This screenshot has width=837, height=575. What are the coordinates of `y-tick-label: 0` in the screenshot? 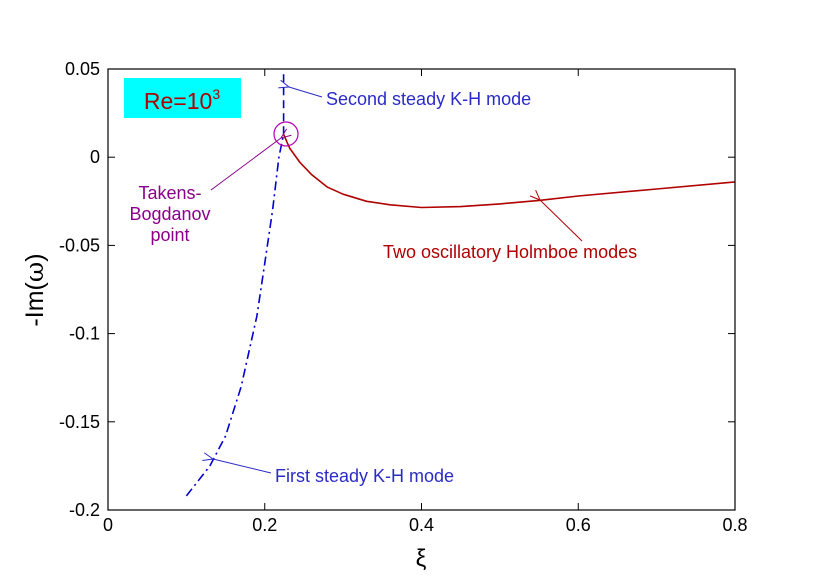 It's located at (95, 157).